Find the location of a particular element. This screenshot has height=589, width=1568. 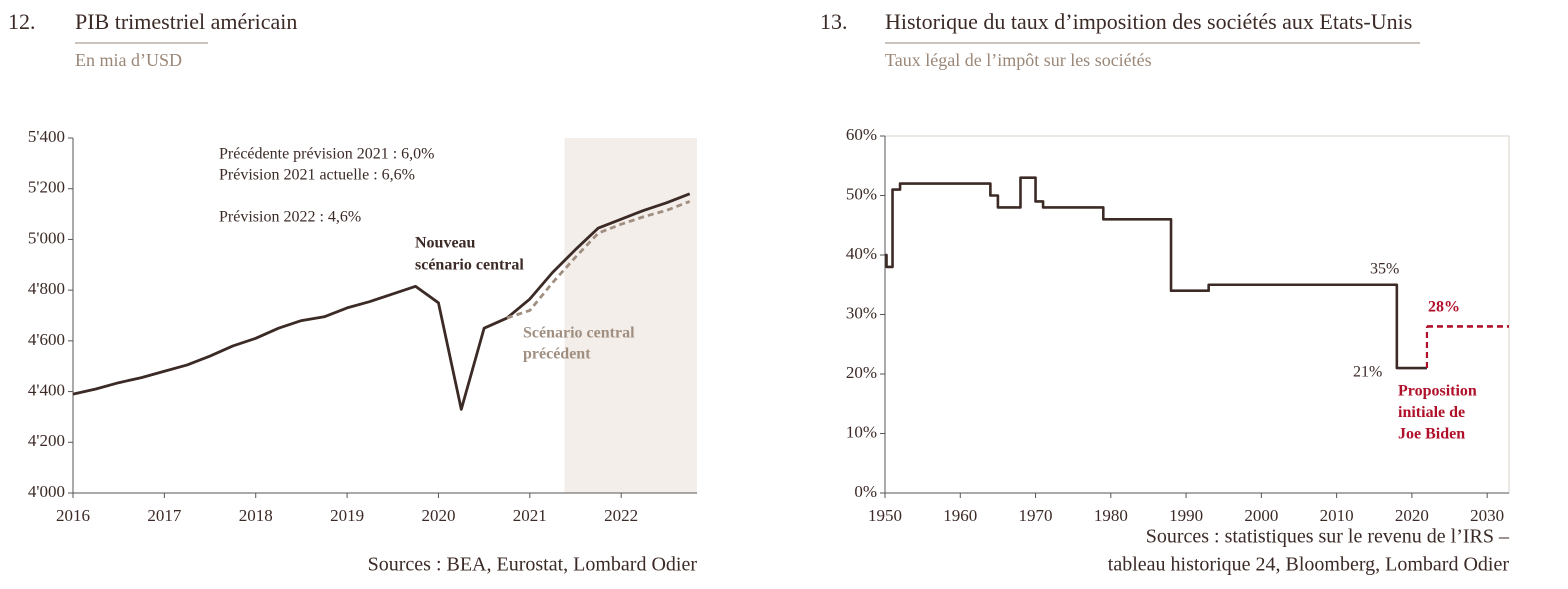

annotation: Nouveau is located at coordinates (445, 243).